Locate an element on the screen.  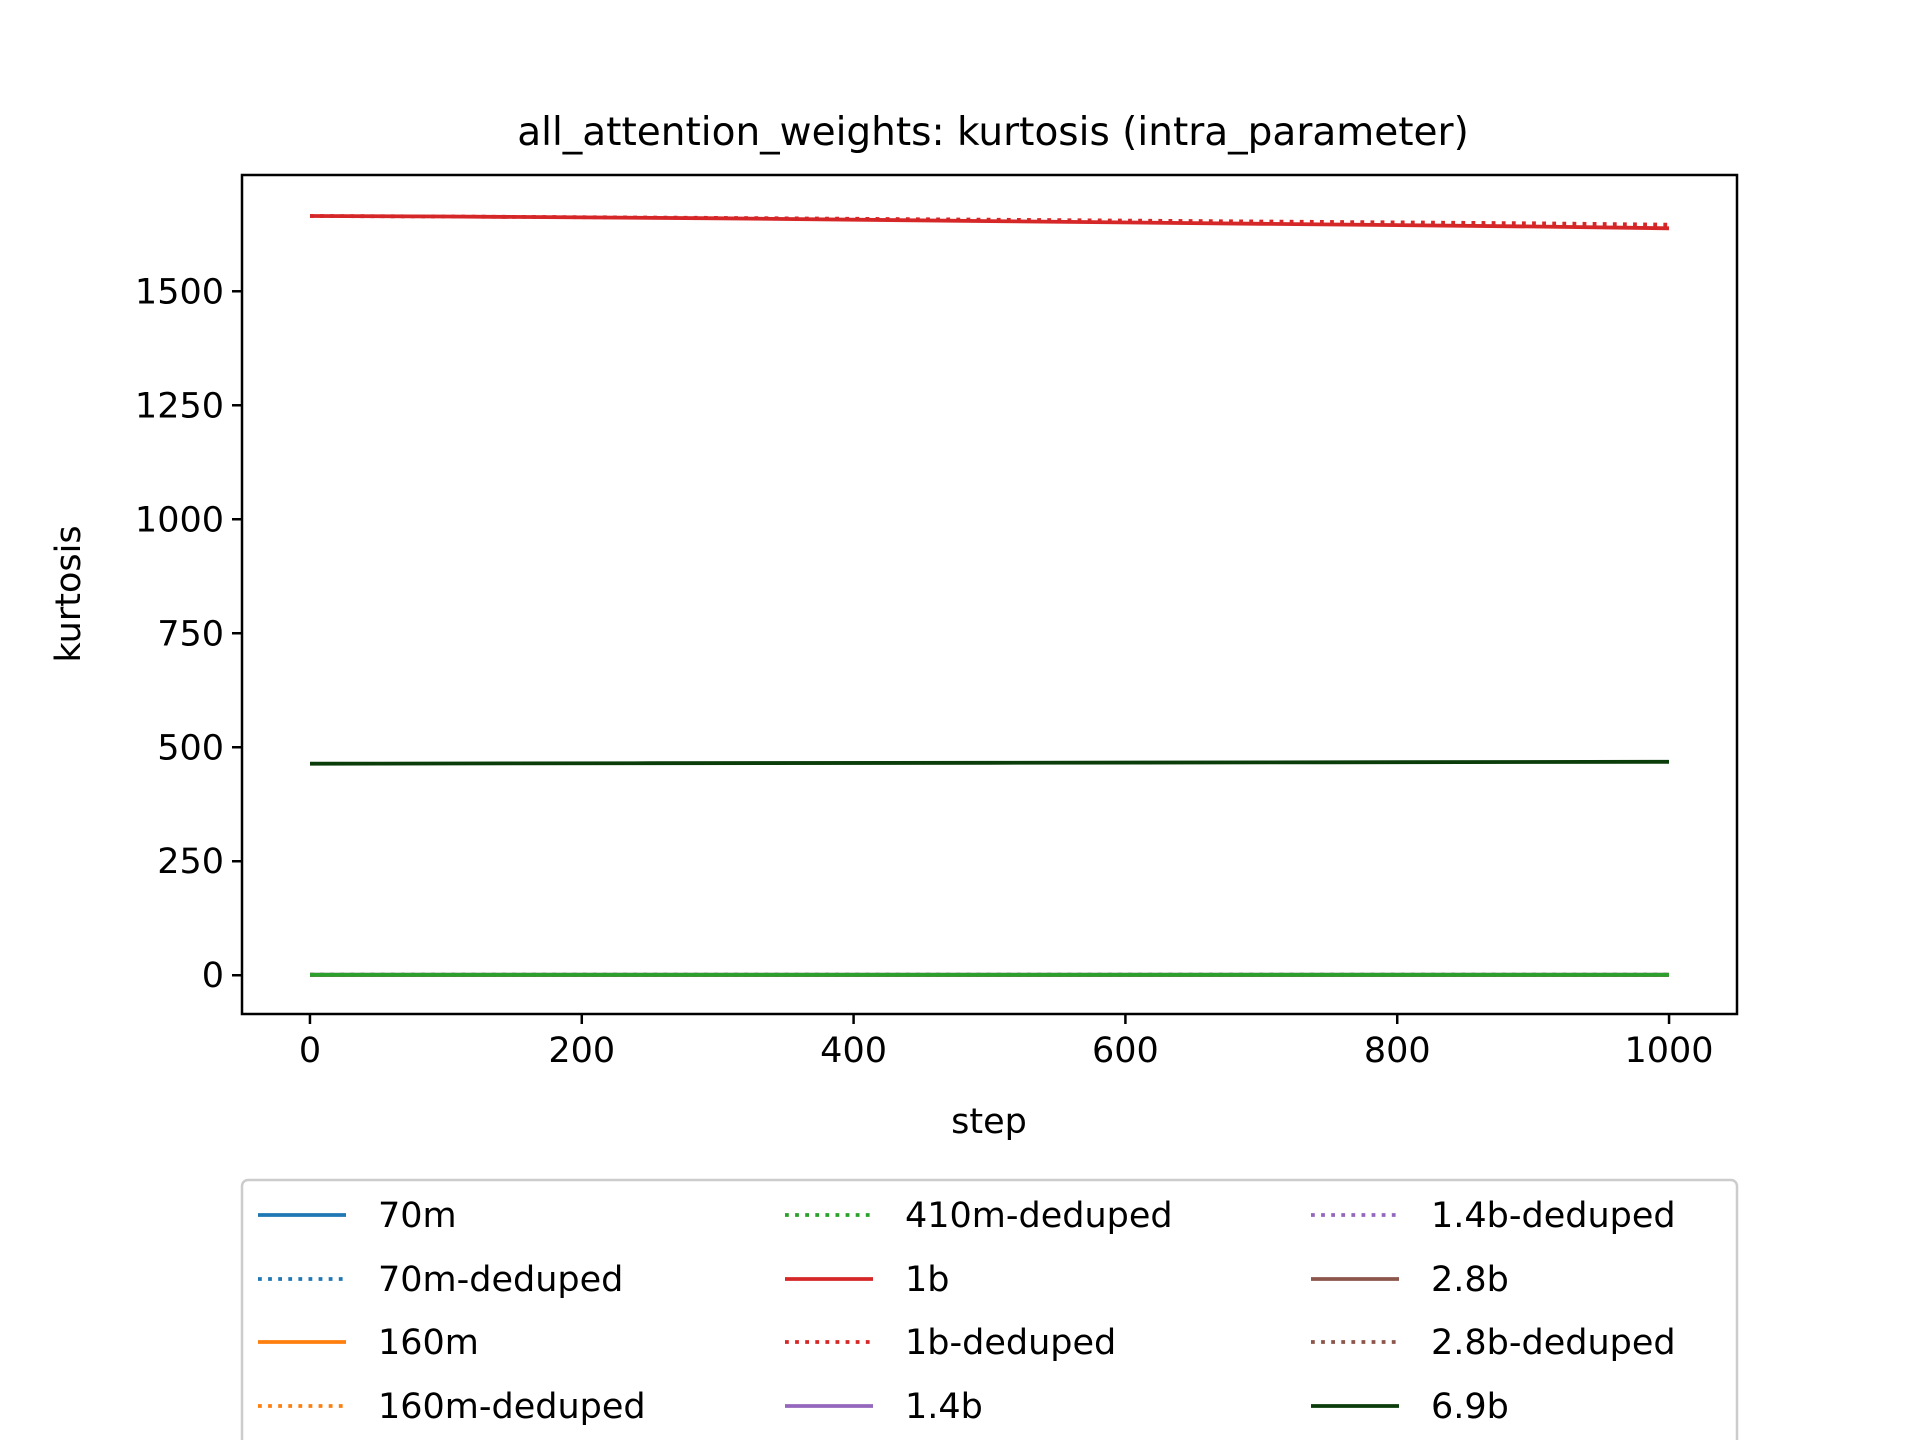
x-axis-label: step is located at coordinates (989, 1122).